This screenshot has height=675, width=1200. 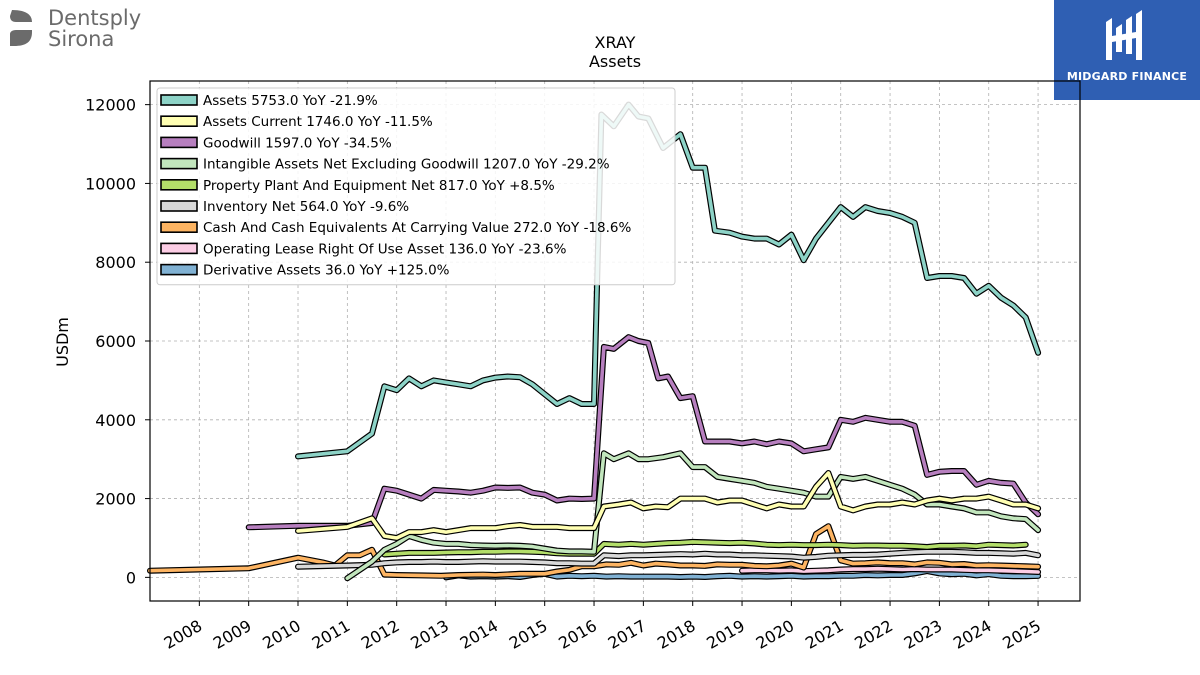 I want to click on y-axis-label: USDm, so click(x=62, y=342).